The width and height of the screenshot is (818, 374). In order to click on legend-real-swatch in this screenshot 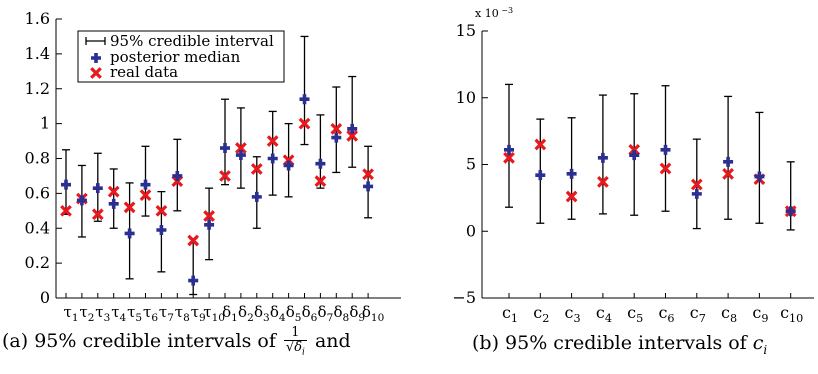, I will do `click(96, 73)`.